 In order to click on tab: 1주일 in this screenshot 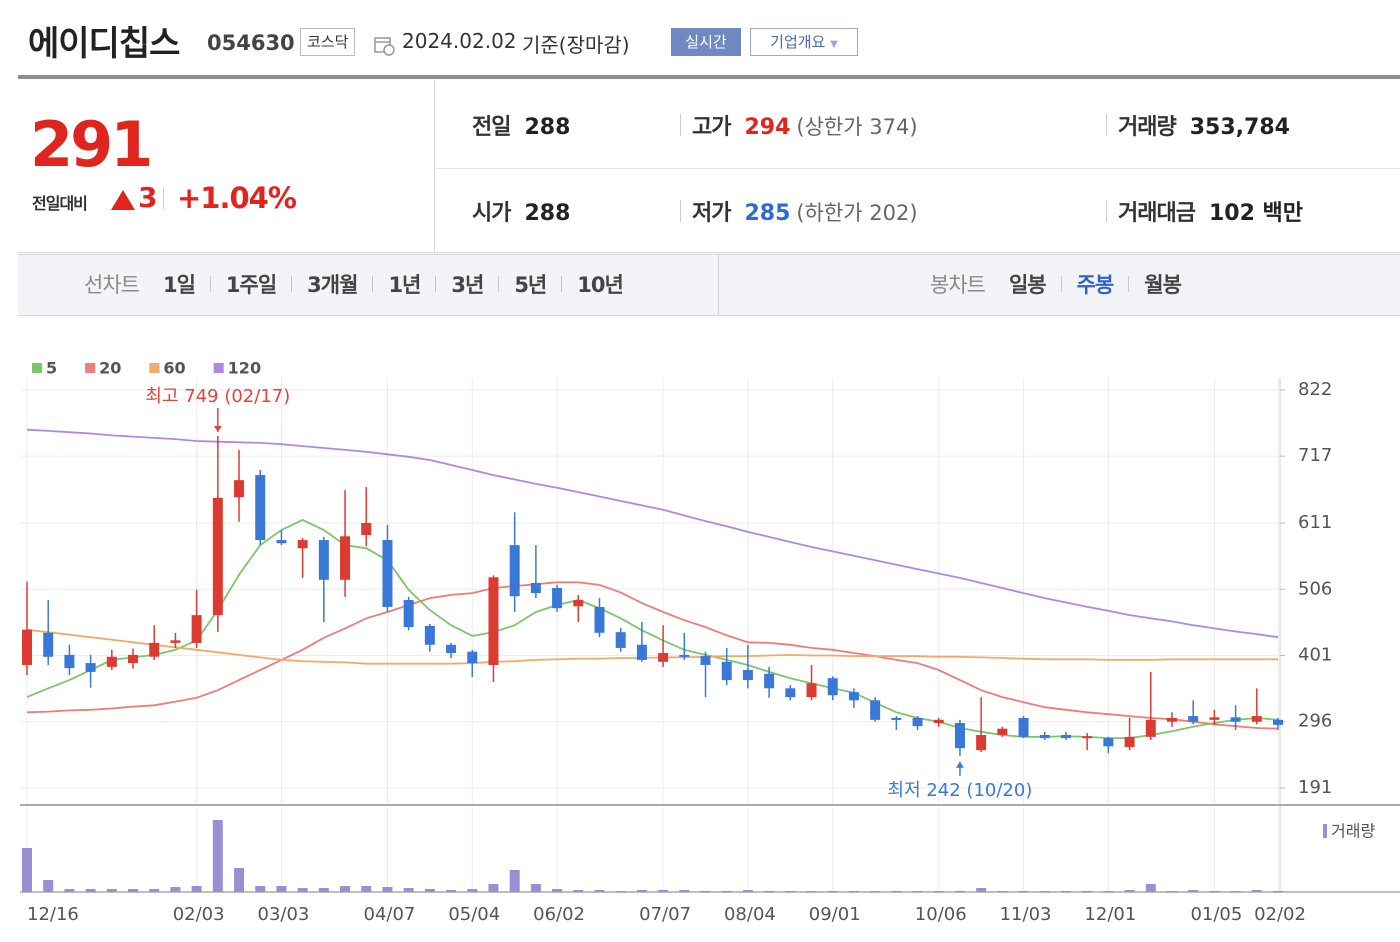, I will do `click(251, 285)`.